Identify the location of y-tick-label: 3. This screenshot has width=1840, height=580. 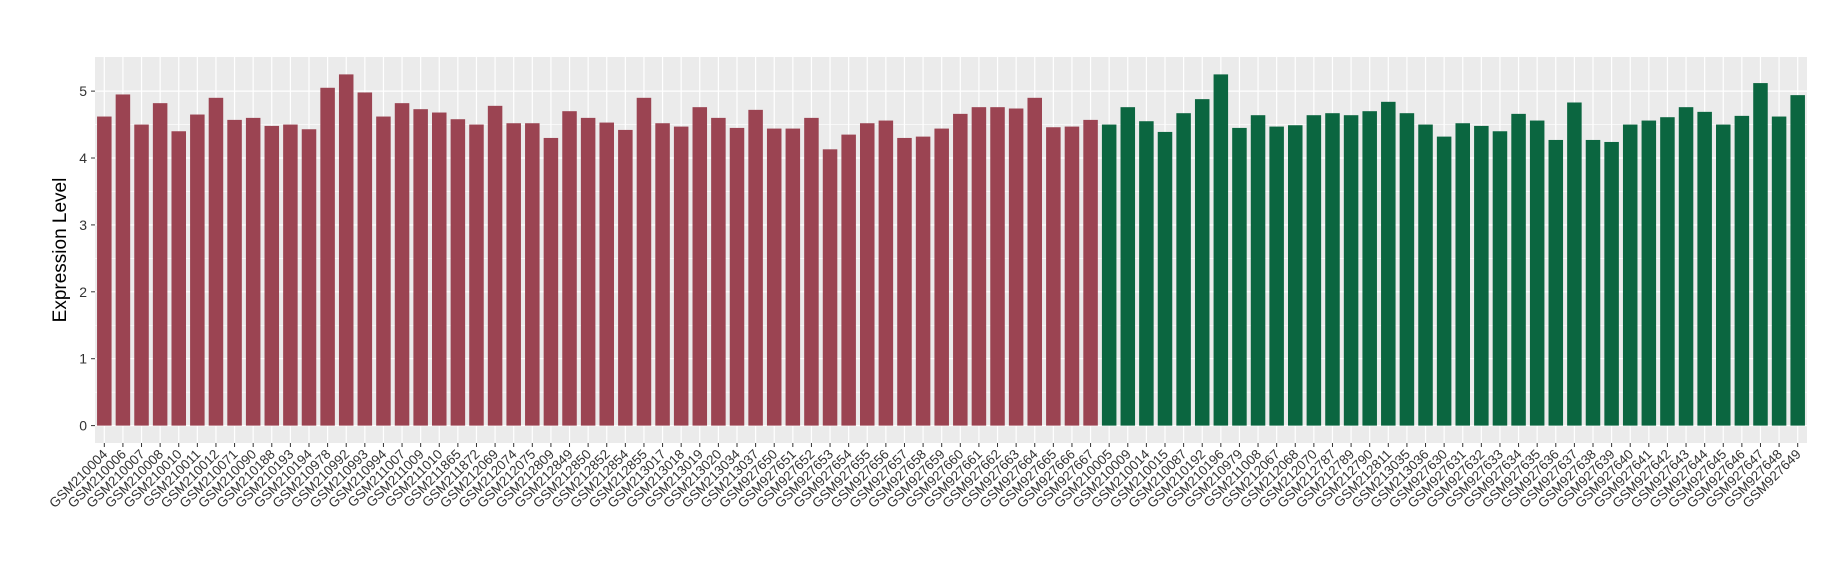
(83, 225).